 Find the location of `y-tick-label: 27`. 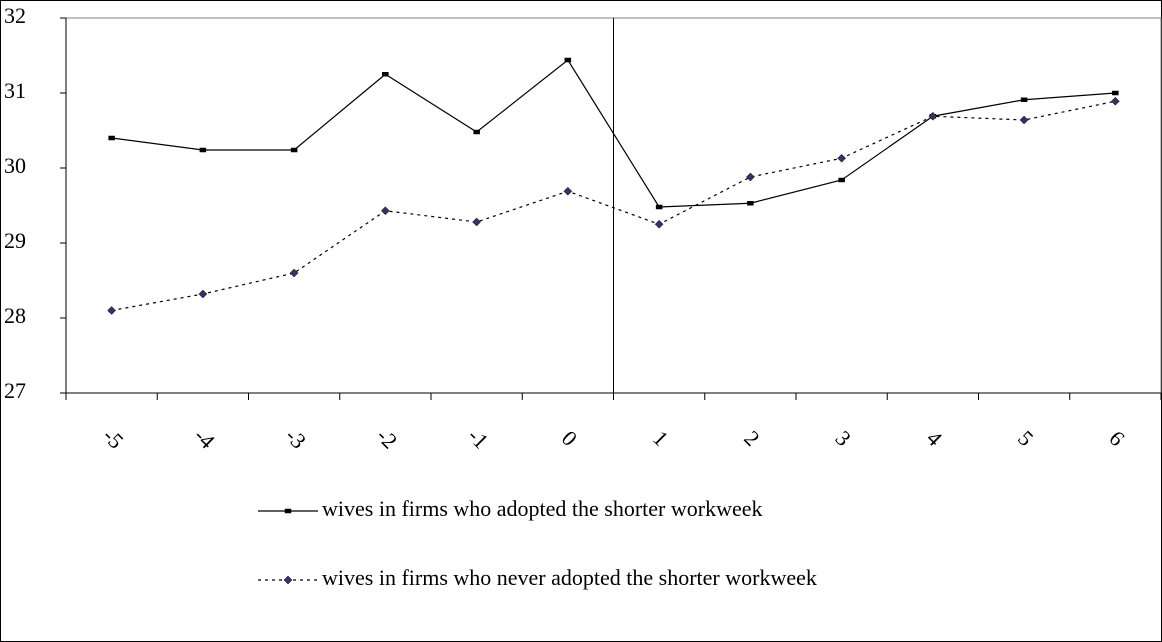

y-tick-label: 27 is located at coordinates (15, 390).